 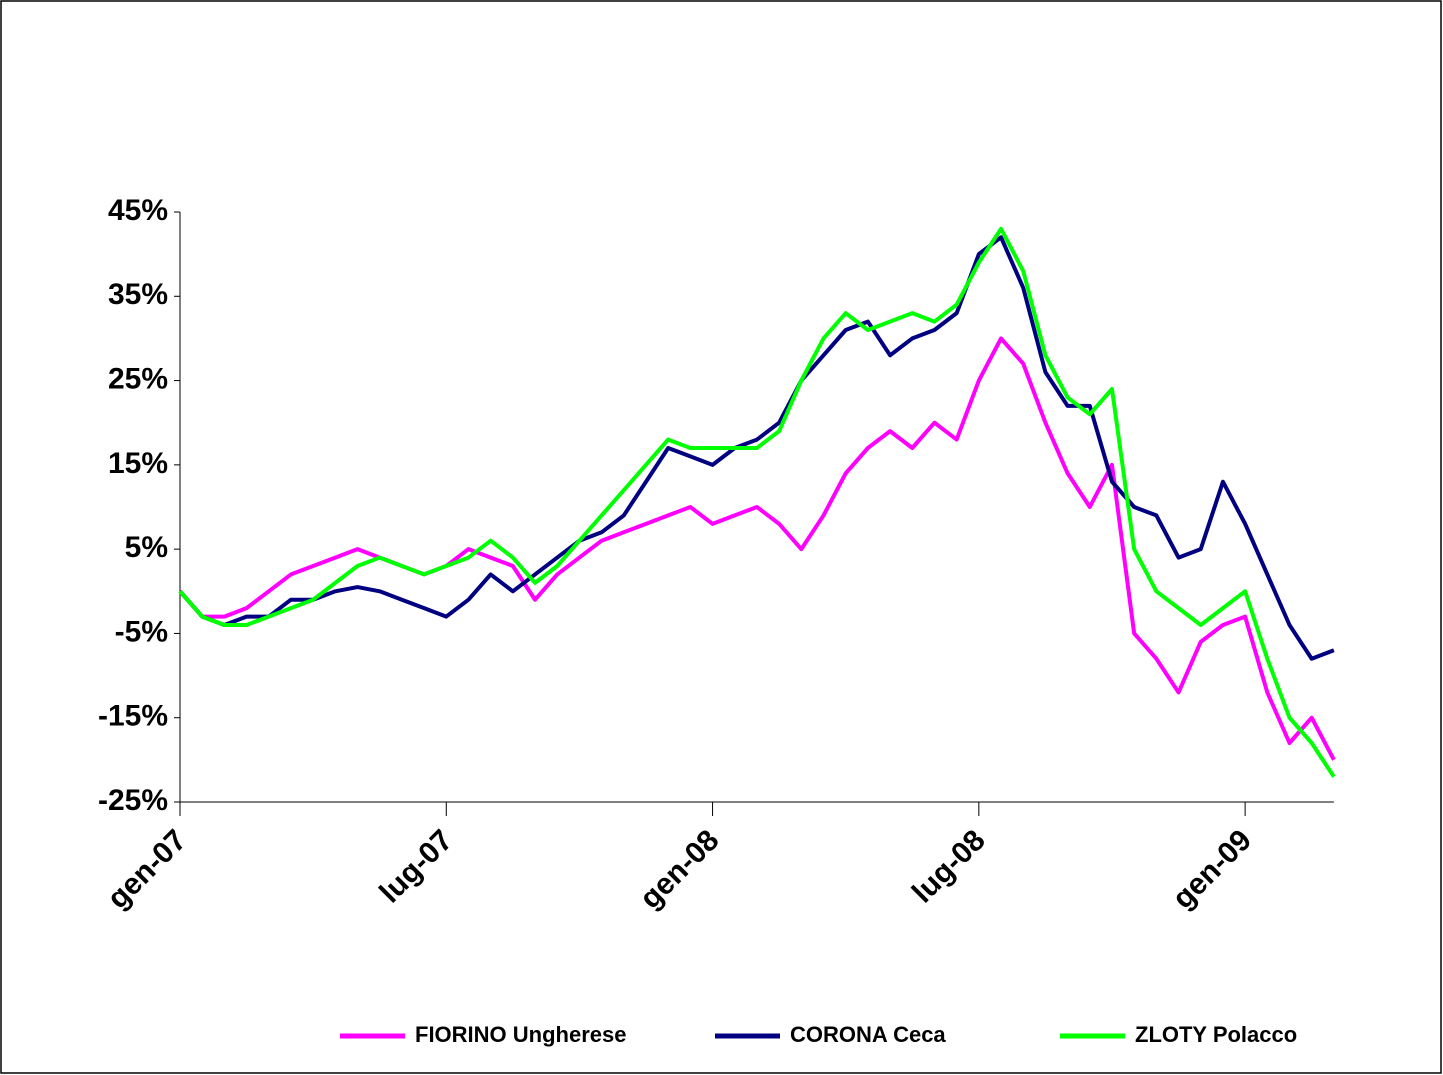 I want to click on y-tick-label: -15%, so click(x=133, y=716).